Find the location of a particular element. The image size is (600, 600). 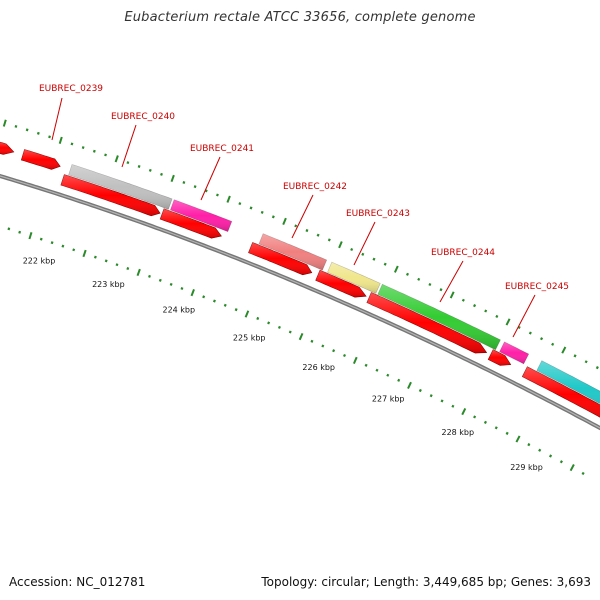

scale-label: 223 kbp is located at coordinates (108, 284).